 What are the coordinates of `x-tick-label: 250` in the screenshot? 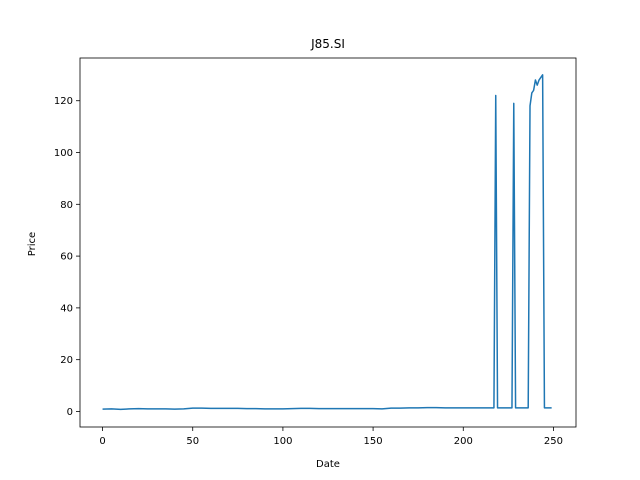 It's located at (553, 441).